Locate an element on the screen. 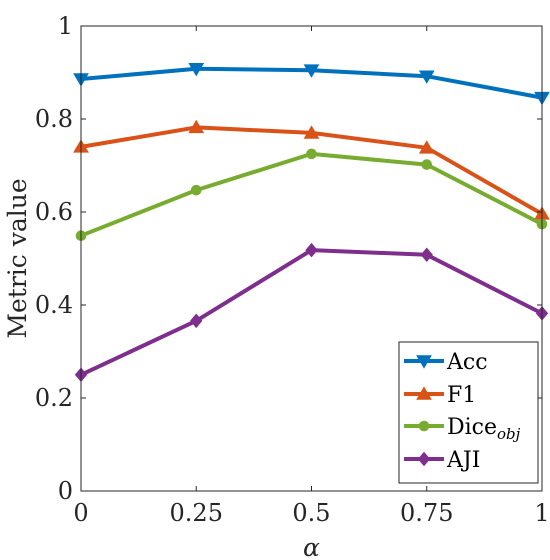 The height and width of the screenshot is (560, 550). y-tick-label: 1 is located at coordinates (65, 26).